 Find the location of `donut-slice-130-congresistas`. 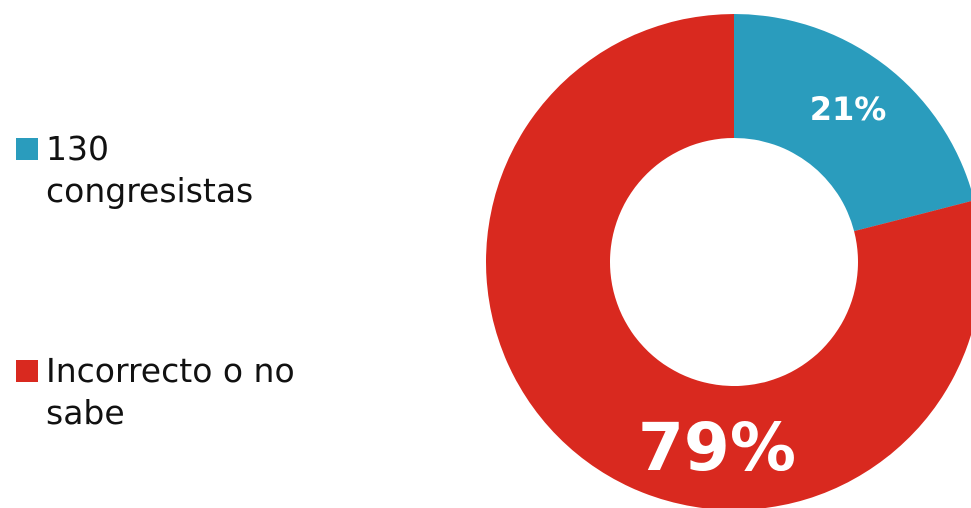

donut-slice-130-congresistas is located at coordinates (852, 123).